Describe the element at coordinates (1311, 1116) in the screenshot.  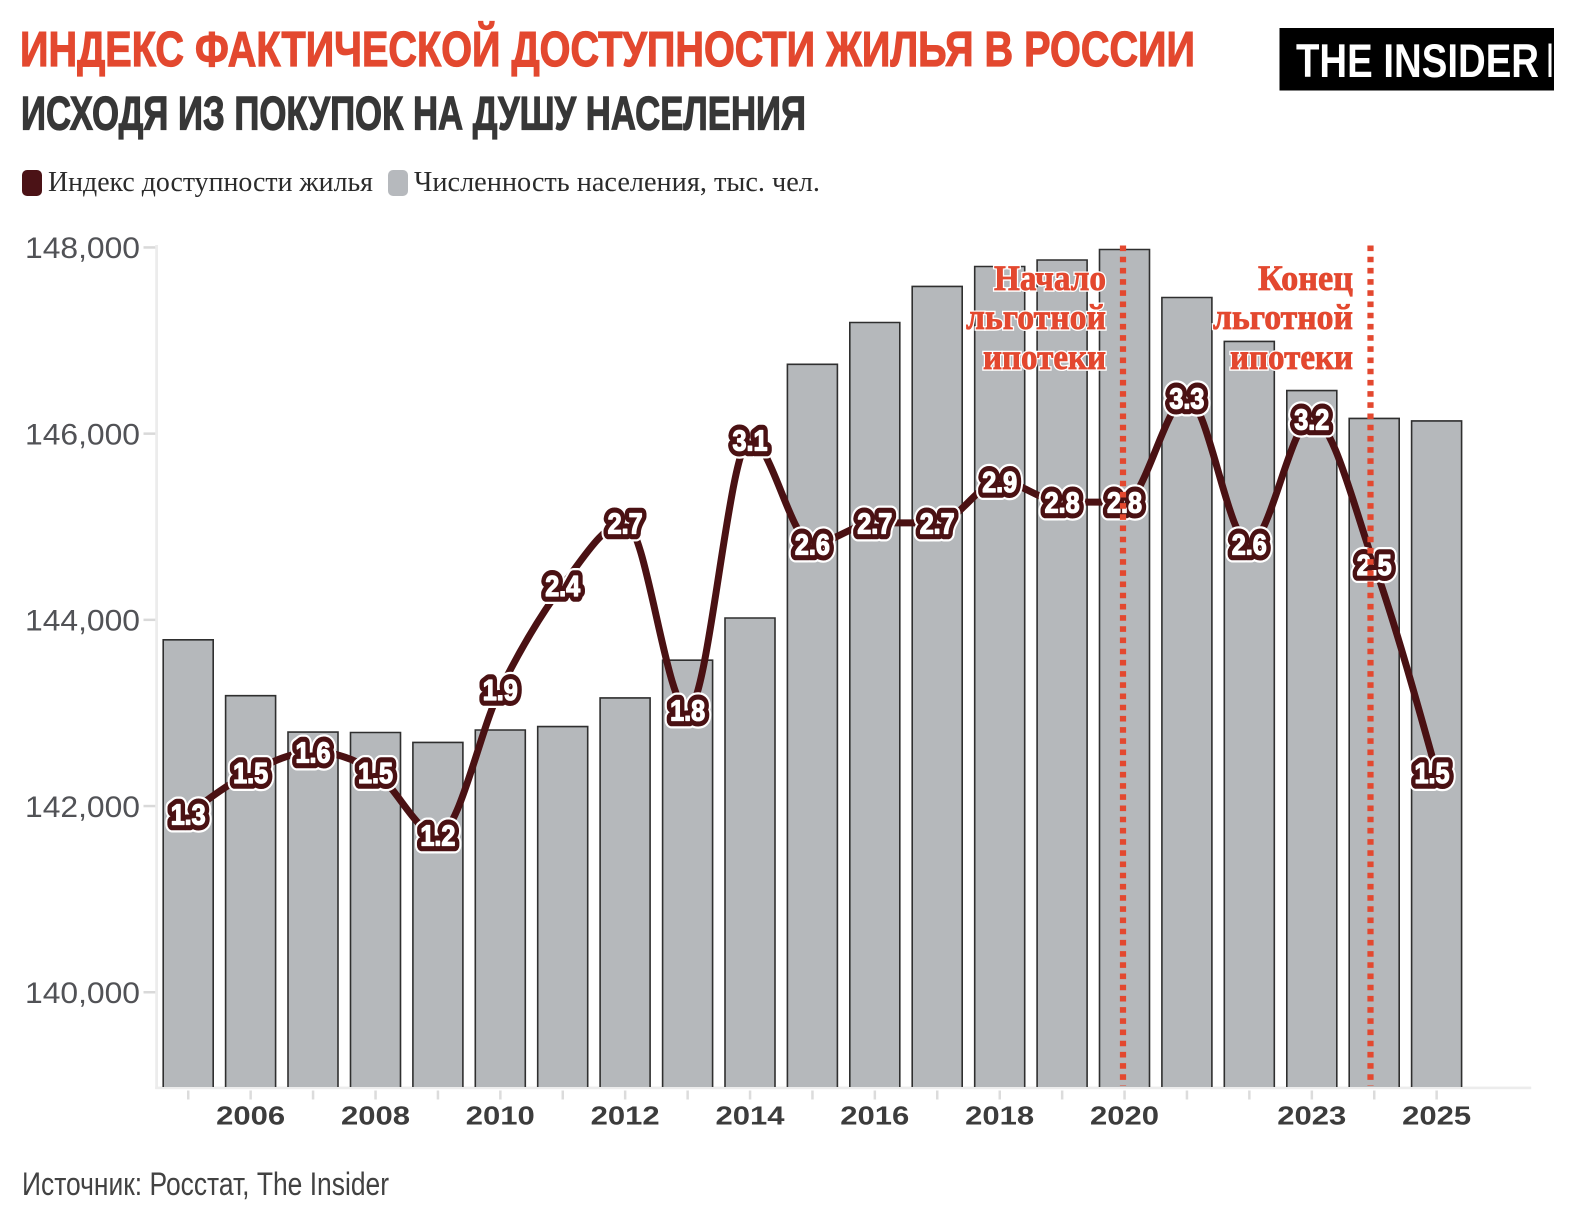
I see `svg-text: 2023` at that location.